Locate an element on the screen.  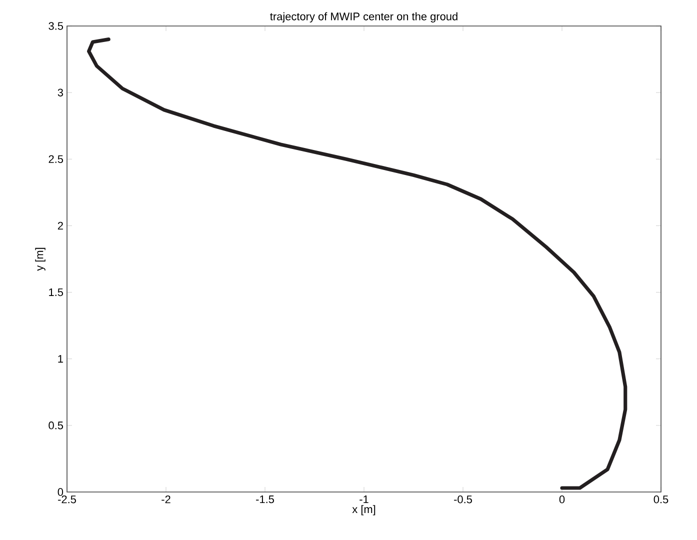
y-tick-label: 0 is located at coordinates (61, 492).